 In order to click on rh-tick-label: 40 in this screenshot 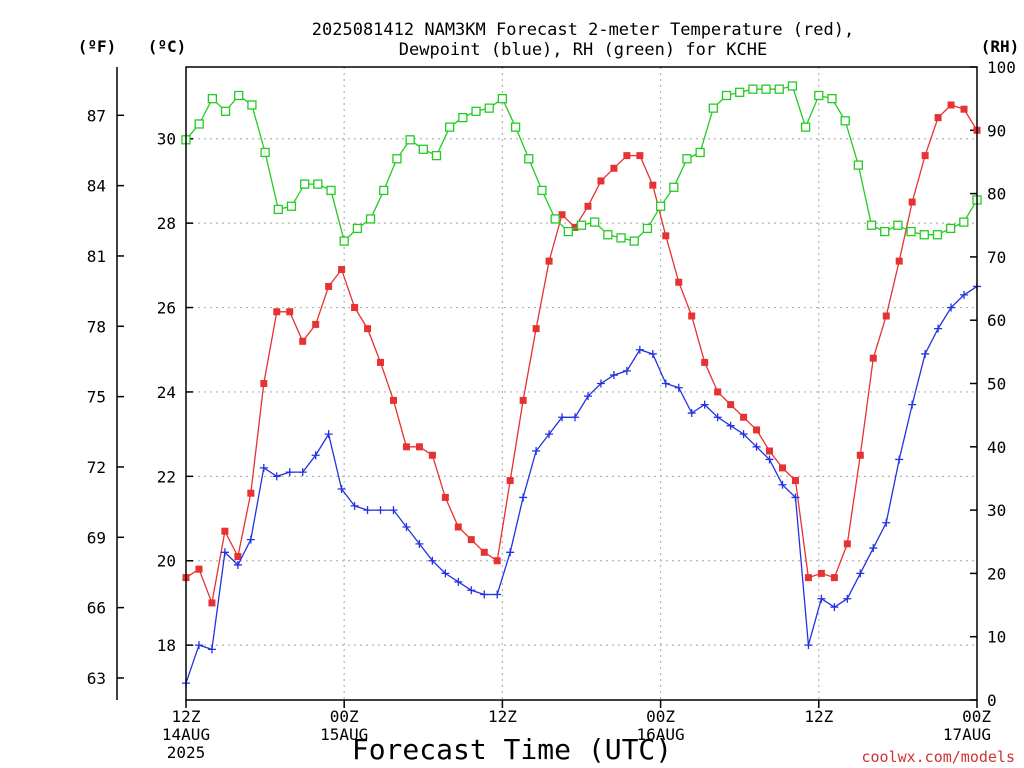, I will do `click(996, 447)`.